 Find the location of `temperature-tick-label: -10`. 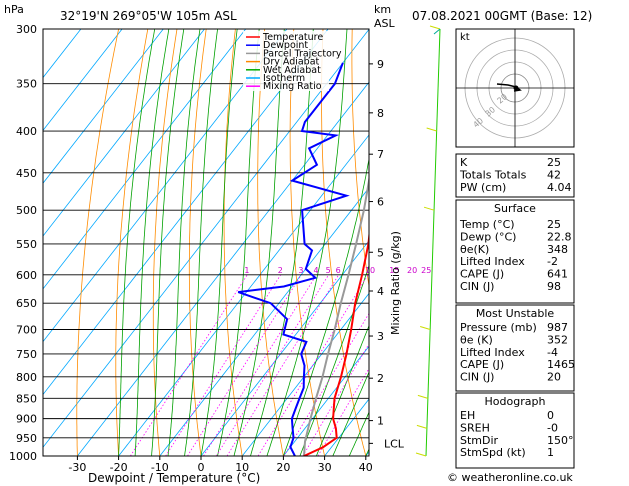

temperature-tick-label: -10 is located at coordinates (160, 467).